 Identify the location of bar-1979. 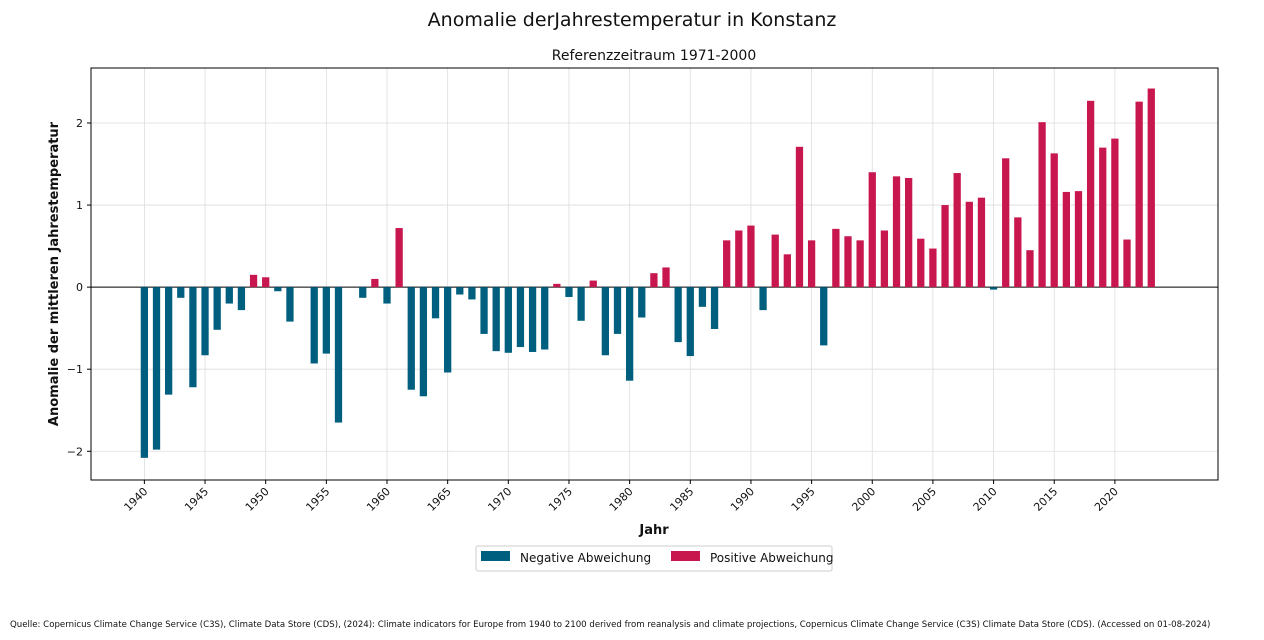
(617, 310).